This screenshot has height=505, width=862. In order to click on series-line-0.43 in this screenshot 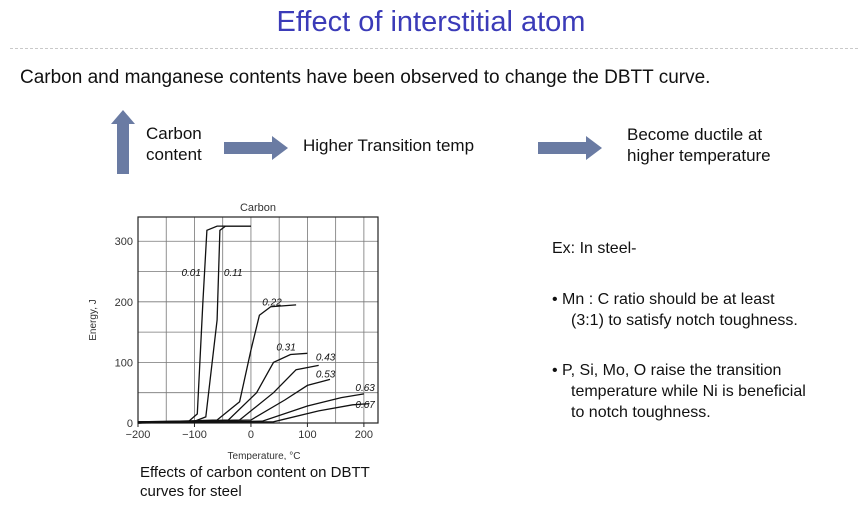, I will do `click(228, 394)`.